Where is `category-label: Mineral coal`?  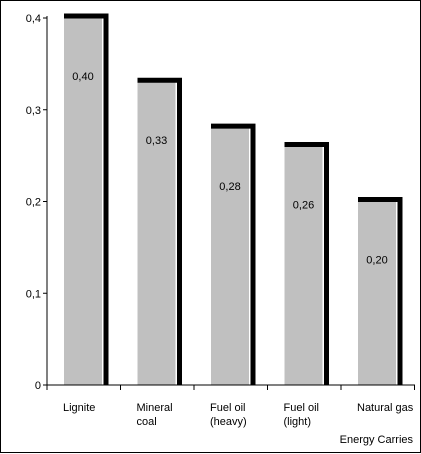 category-label: Mineral coal is located at coordinates (155, 415).